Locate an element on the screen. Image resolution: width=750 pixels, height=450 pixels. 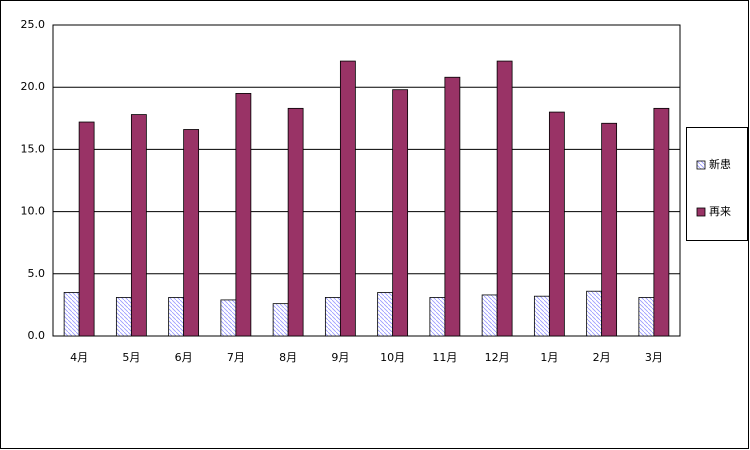
x-tick-label: 9月 is located at coordinates (340, 357).